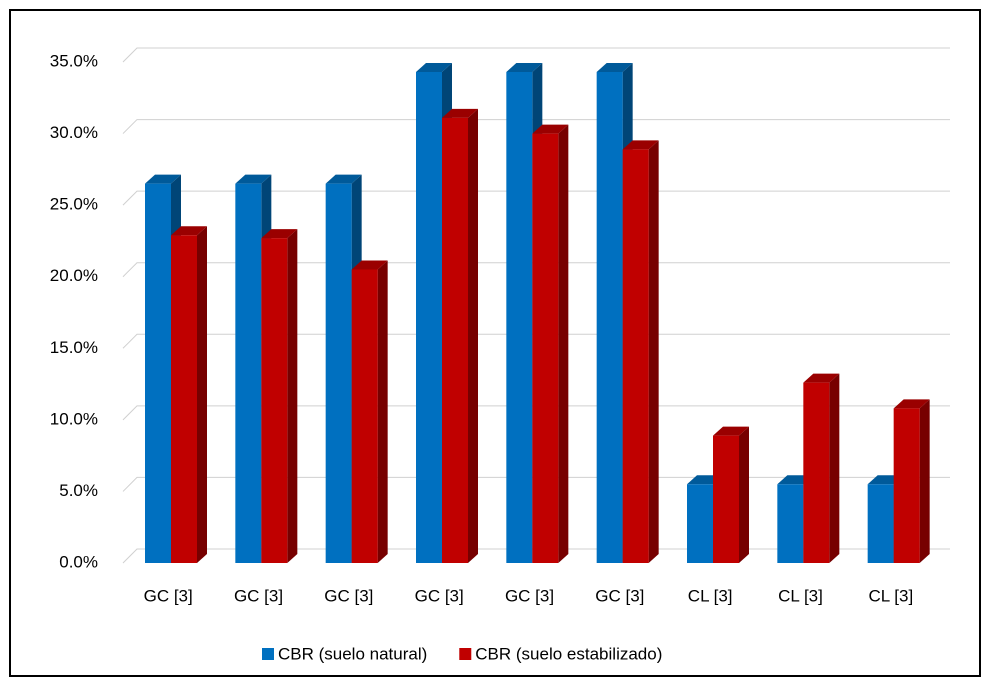 This screenshot has height=686, width=991. Describe the element at coordinates (78, 490) in the screenshot. I see `y-tick-label: 5.0%` at that location.